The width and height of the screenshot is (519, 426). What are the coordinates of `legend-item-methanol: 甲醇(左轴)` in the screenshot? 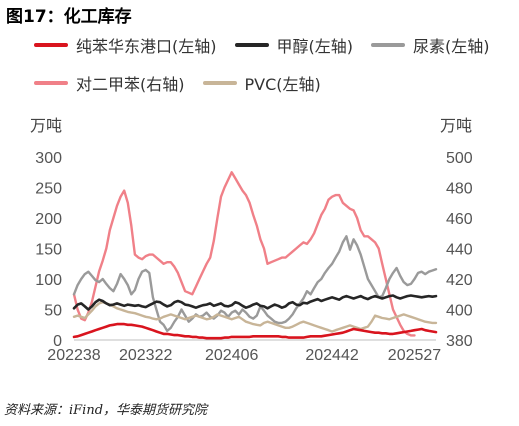 It's located at (294, 45).